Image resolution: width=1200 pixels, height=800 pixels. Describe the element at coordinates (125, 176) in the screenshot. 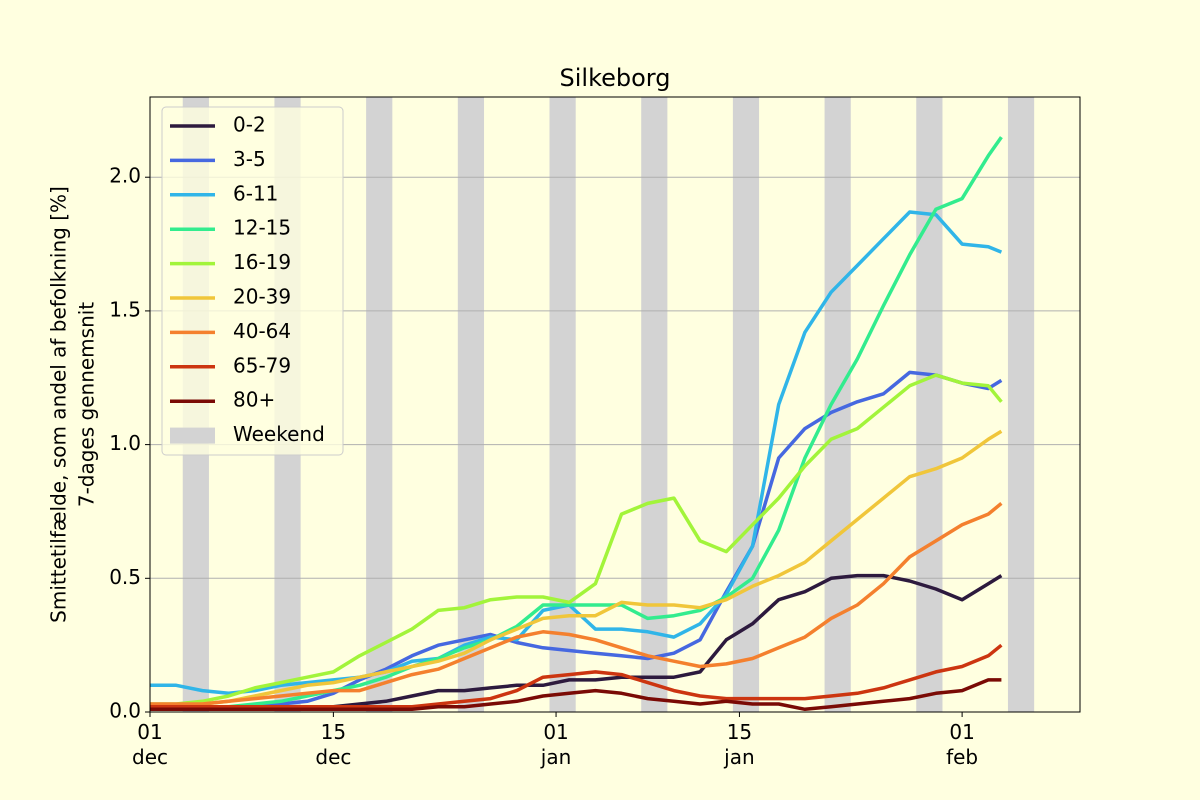

I see `y-tick-label: 2.0` at that location.